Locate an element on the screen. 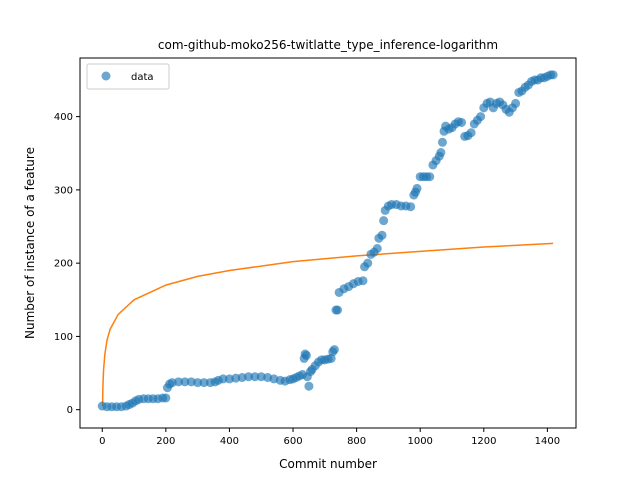  x-axis: 0 200 400 600 800 1000 1200 1400 is located at coordinates (329, 437).